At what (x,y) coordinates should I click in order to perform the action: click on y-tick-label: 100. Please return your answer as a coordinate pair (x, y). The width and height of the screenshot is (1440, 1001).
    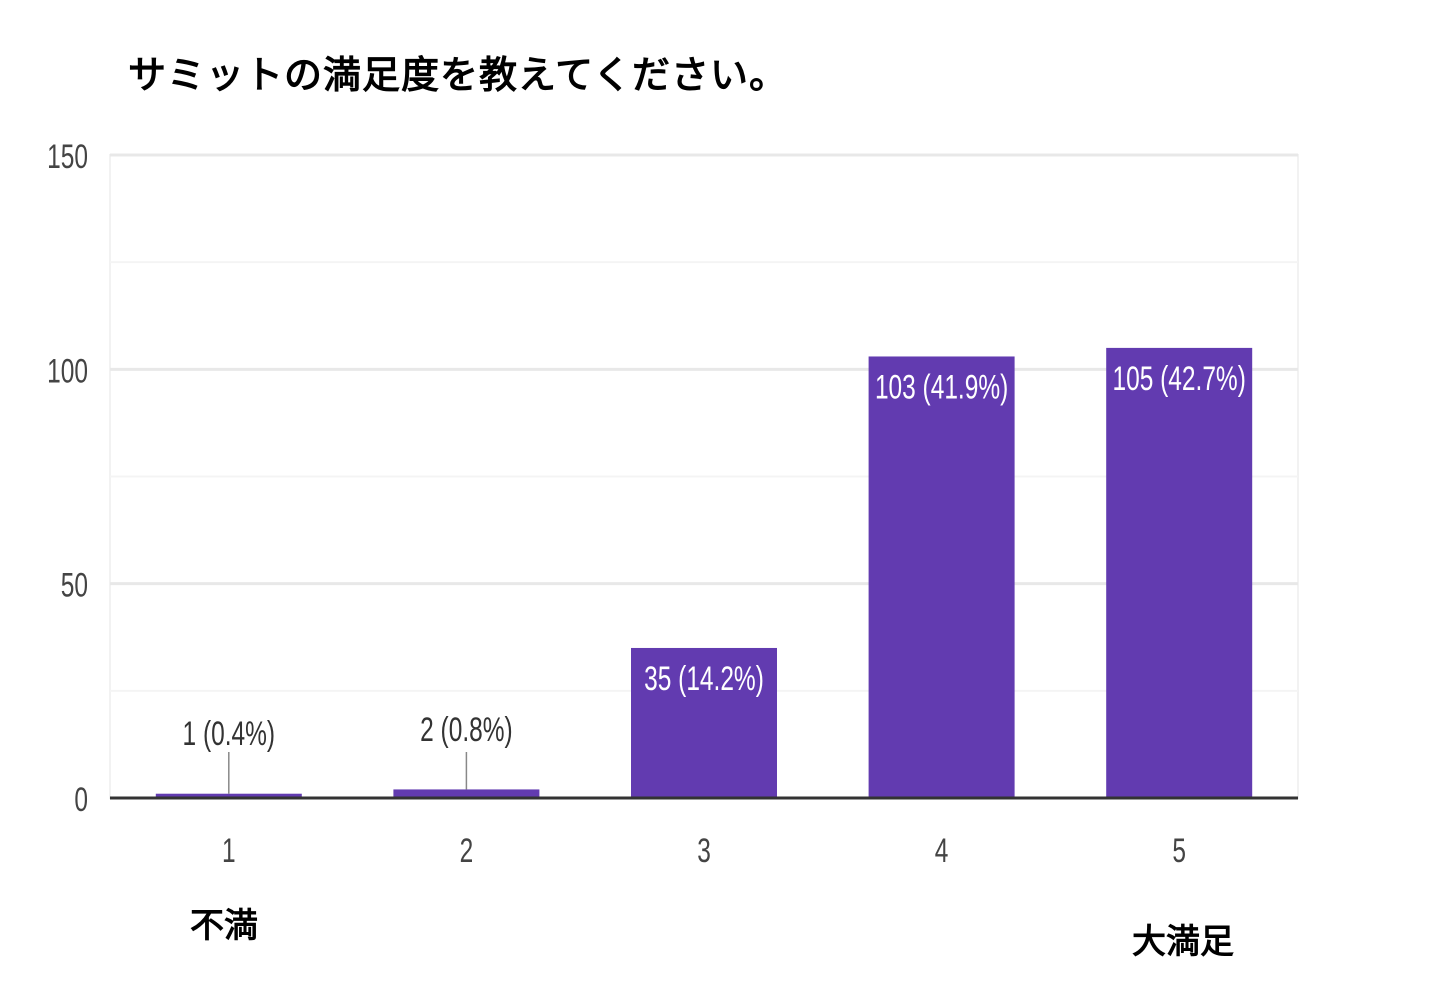
    Looking at the image, I should click on (67, 371).